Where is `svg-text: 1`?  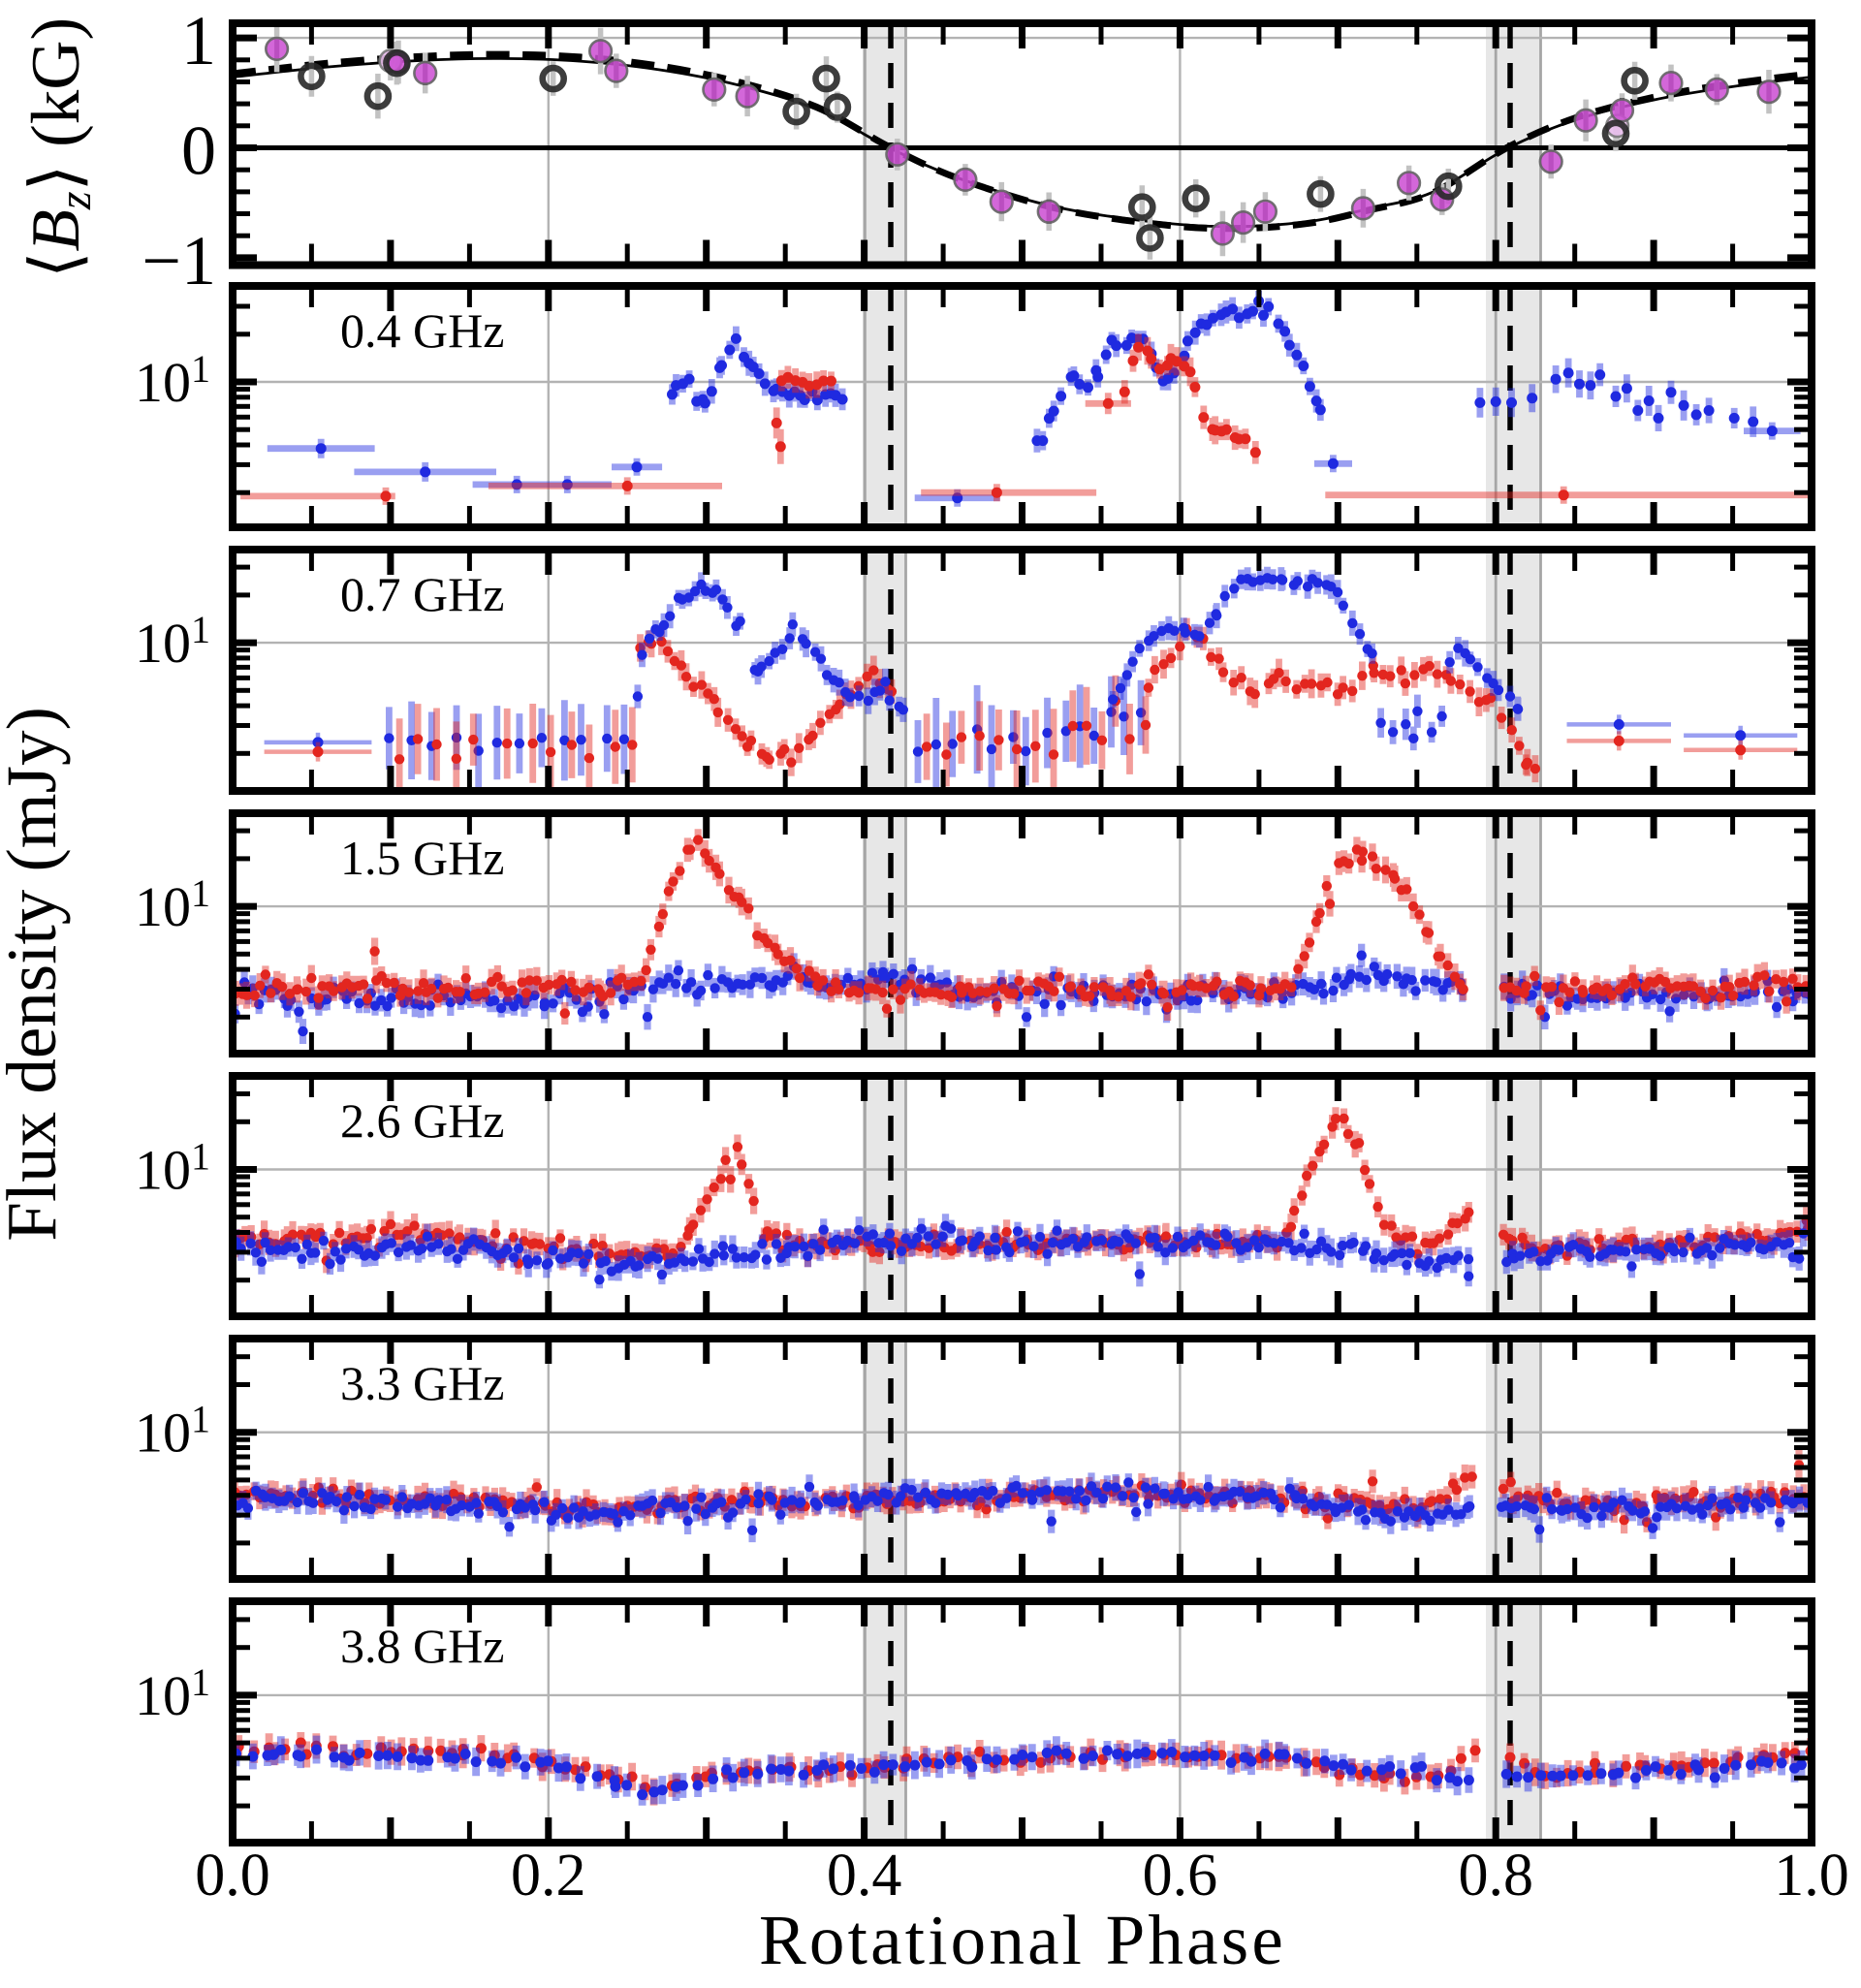
svg-text: 1 is located at coordinates (198, 40).